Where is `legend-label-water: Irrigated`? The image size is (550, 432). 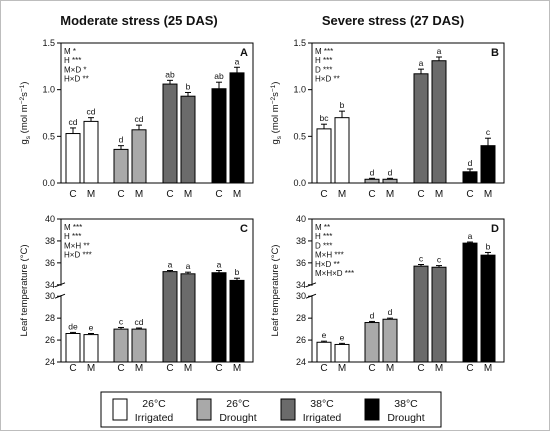 legend-label-water: Irrigated is located at coordinates (322, 418).